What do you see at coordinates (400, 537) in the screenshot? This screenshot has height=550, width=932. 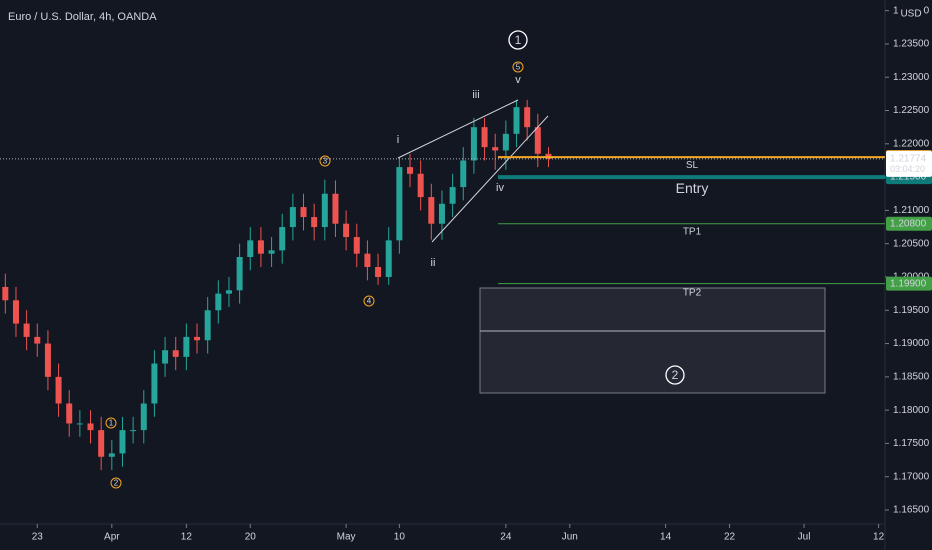 I see `x-tick-label: 10` at bounding box center [400, 537].